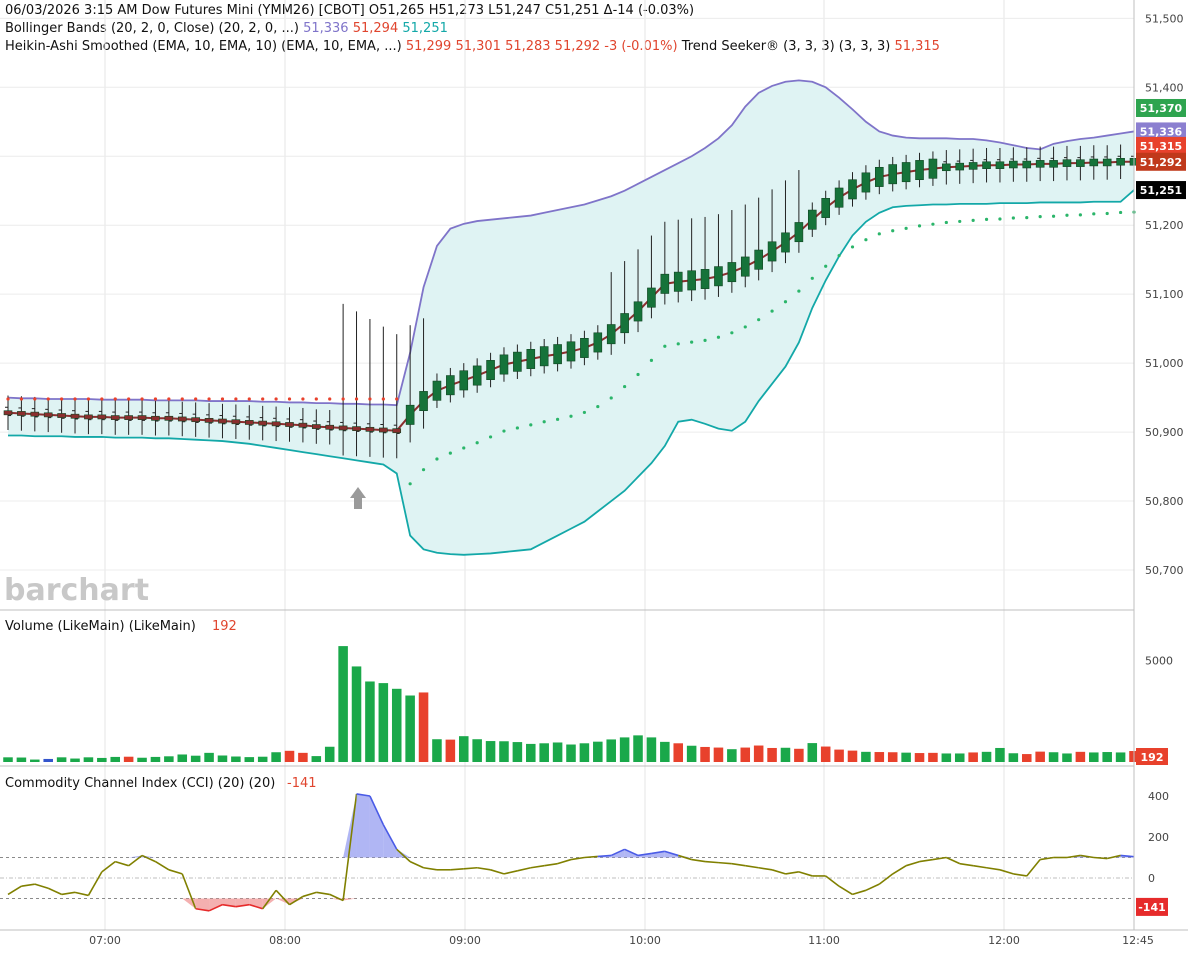 This screenshot has height=953, width=1188. I want to click on x-tick-label: 07:00, so click(105, 940).